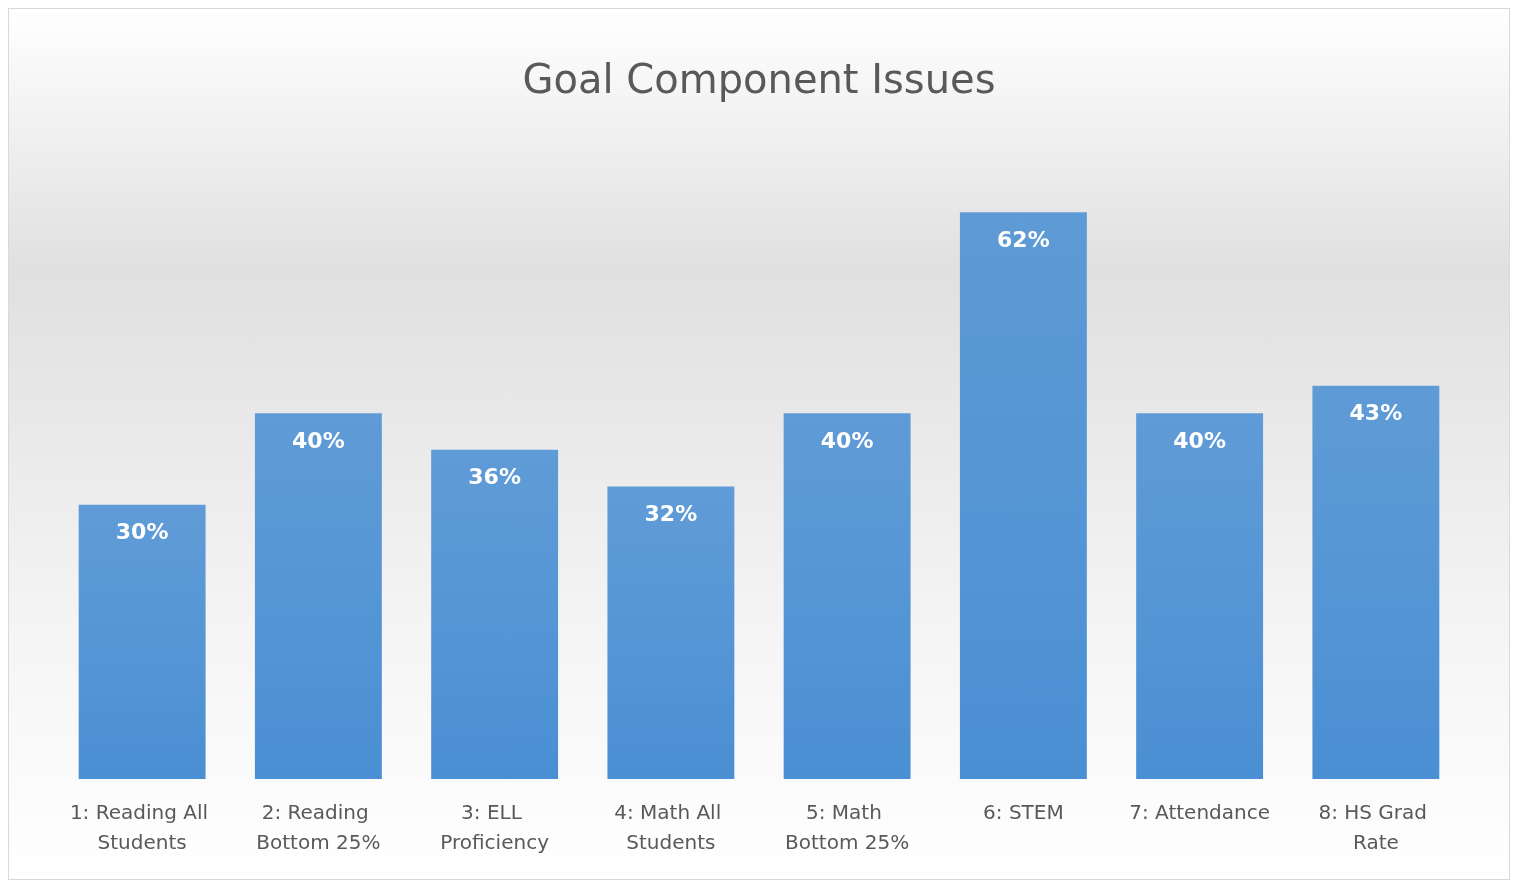  I want to click on x-tick-label: 4: Math All Students, so click(671, 827).